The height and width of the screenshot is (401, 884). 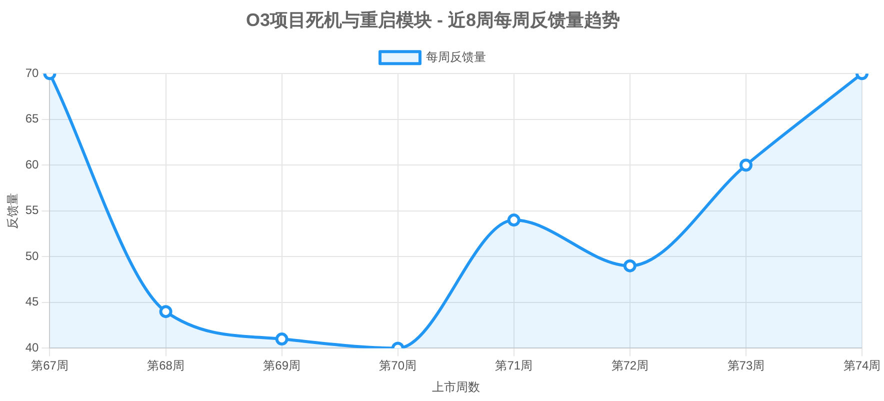 What do you see at coordinates (433, 20) in the screenshot?
I see `chart-title: O3项目死机与重启模块 - 近8周每周反馈量趋势` at bounding box center [433, 20].